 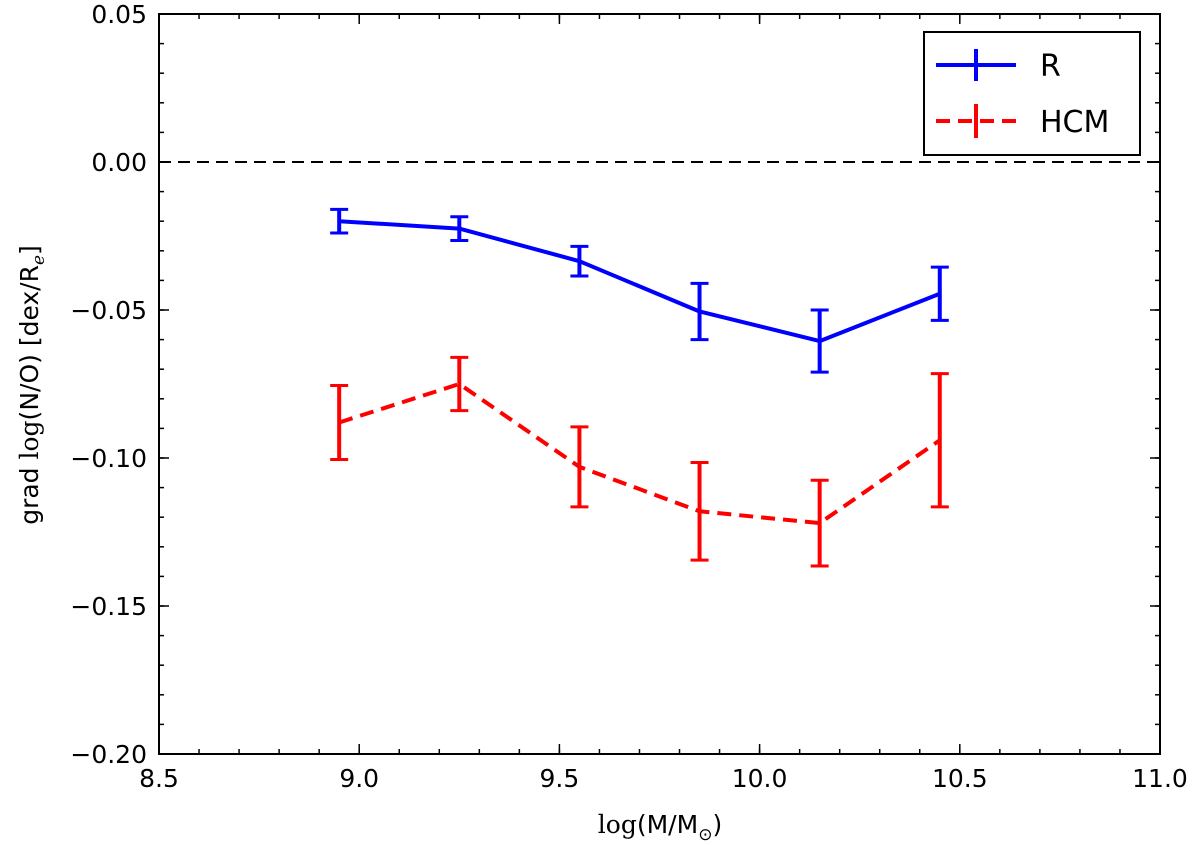 What do you see at coordinates (108, 606) in the screenshot?
I see `y-tick-label: −0.15` at bounding box center [108, 606].